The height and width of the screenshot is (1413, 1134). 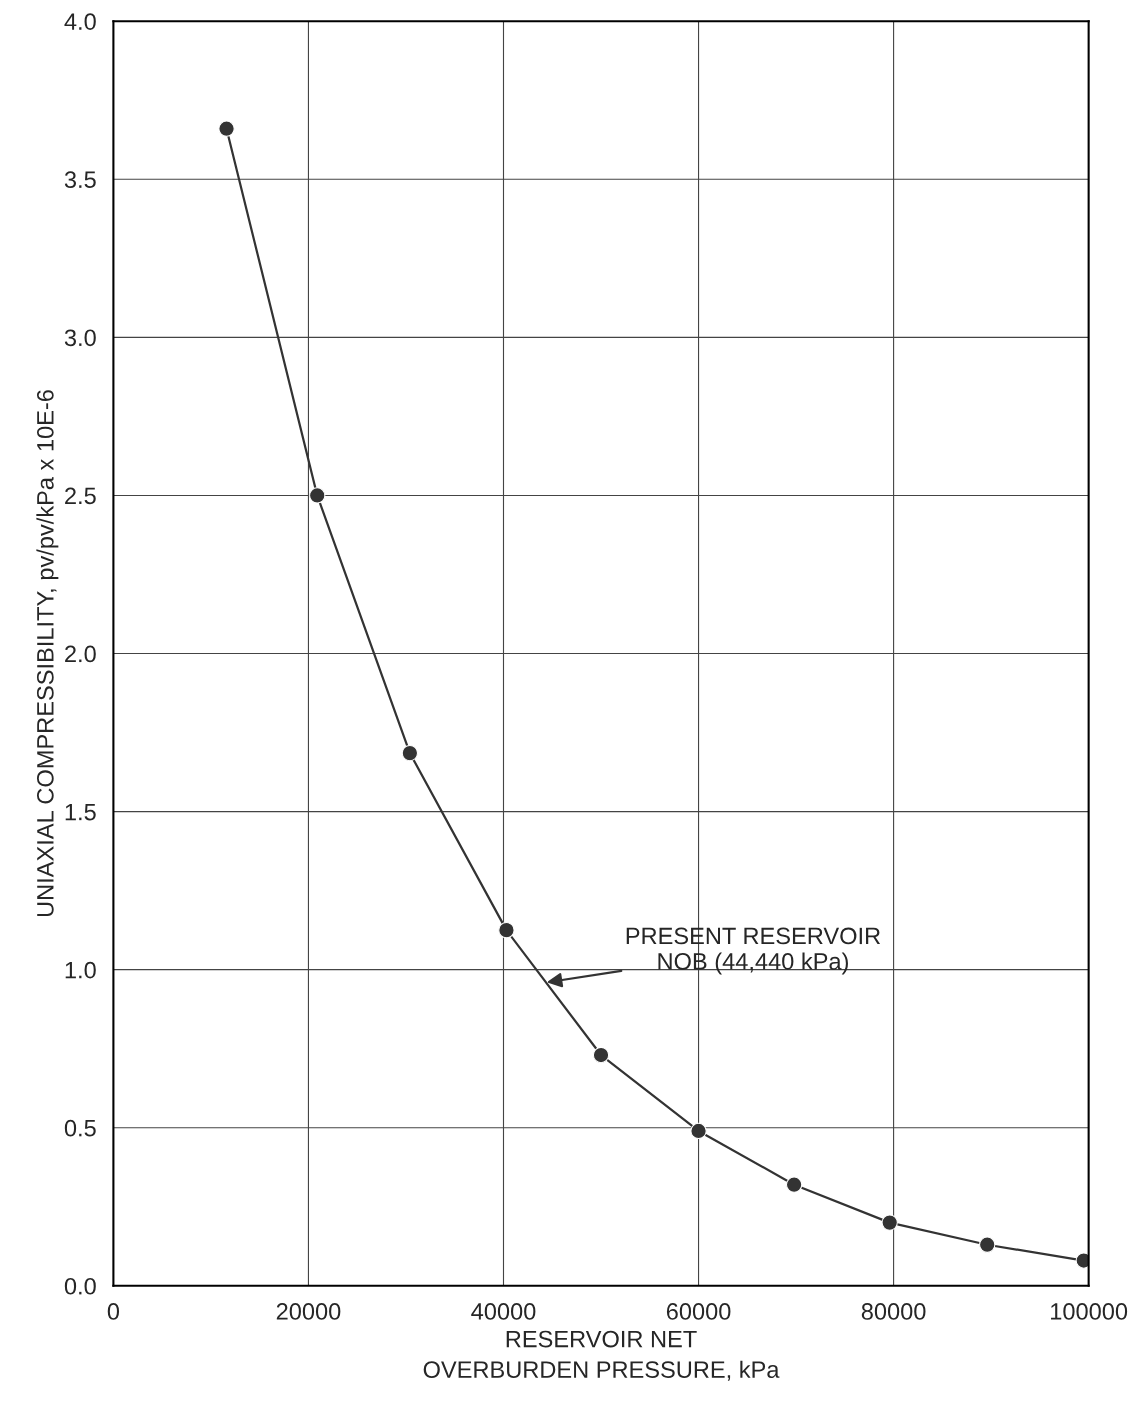 I want to click on x-tick-label: 80000, so click(x=893, y=1311).